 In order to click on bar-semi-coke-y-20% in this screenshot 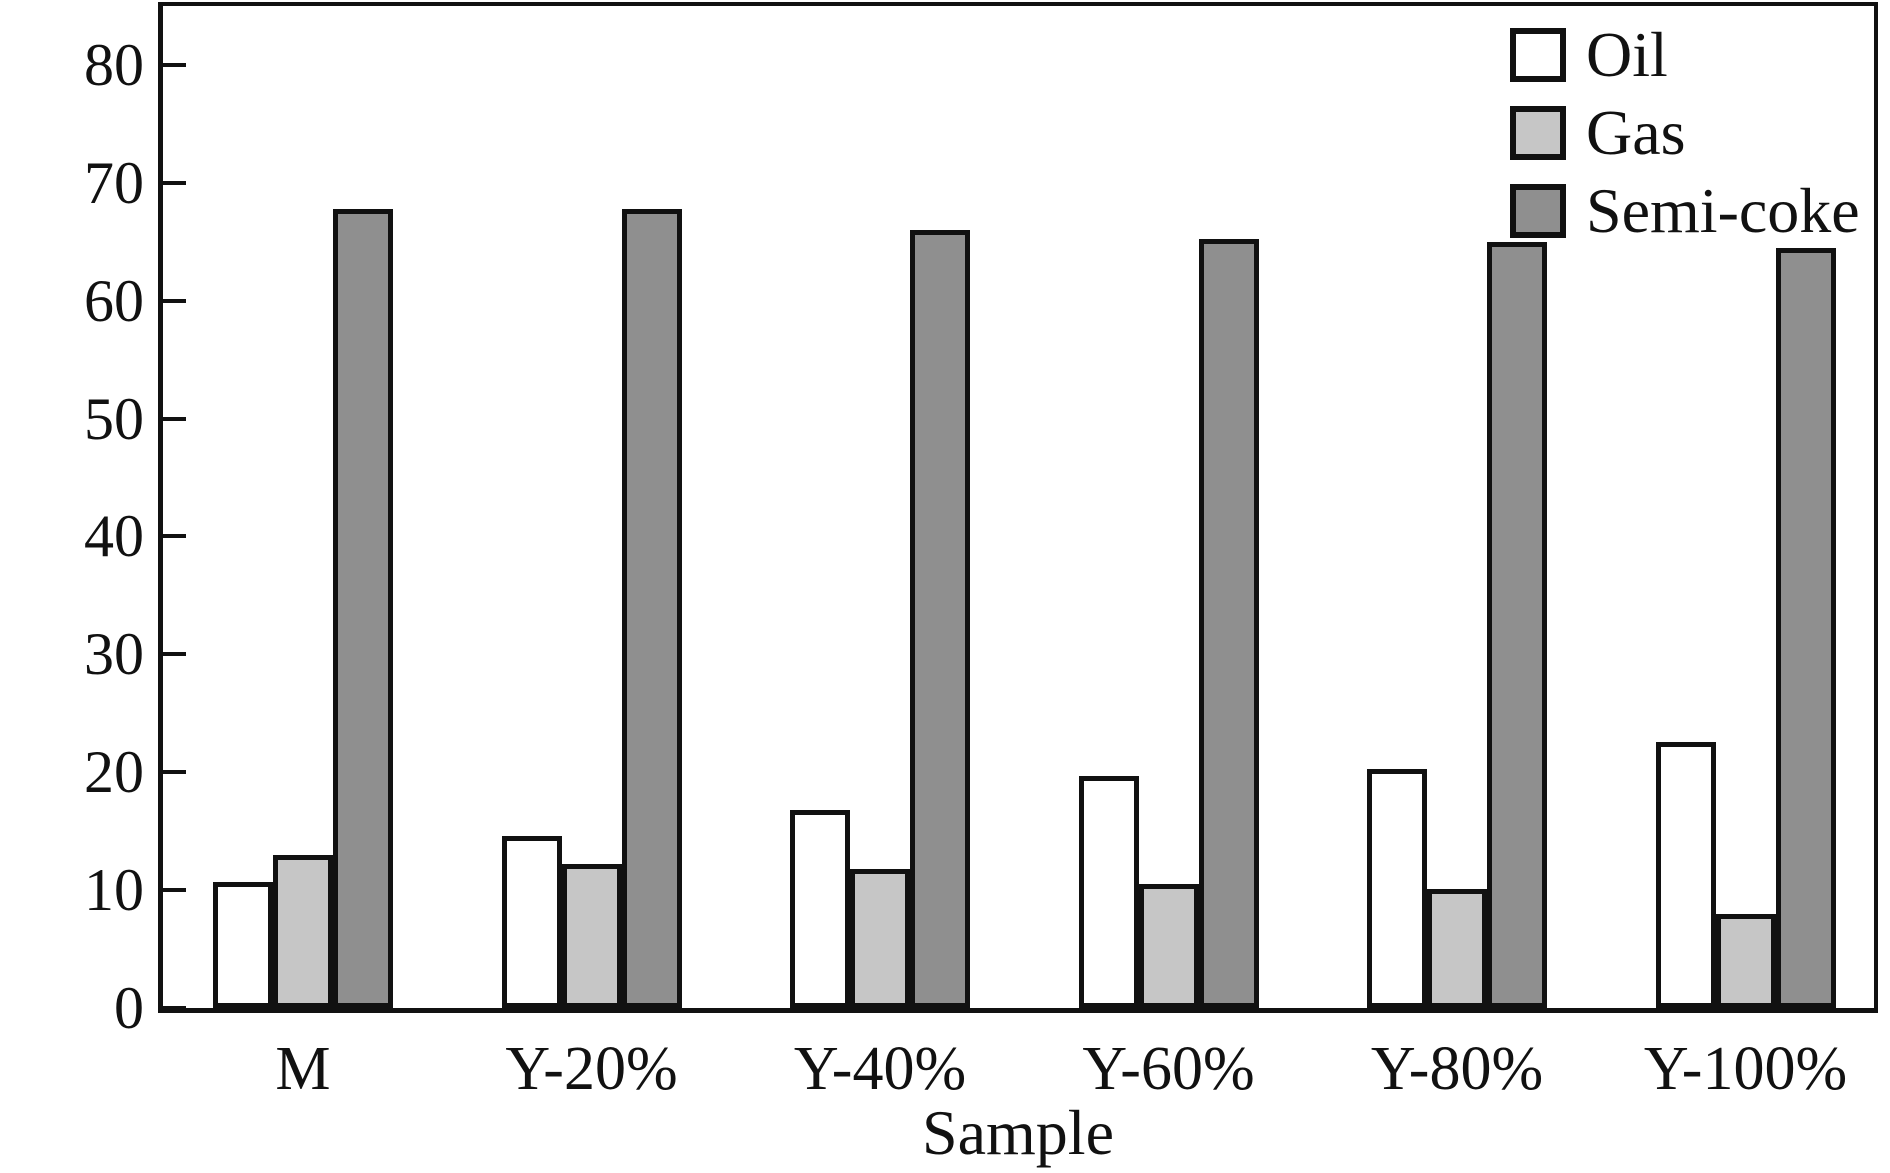, I will do `click(651, 608)`.